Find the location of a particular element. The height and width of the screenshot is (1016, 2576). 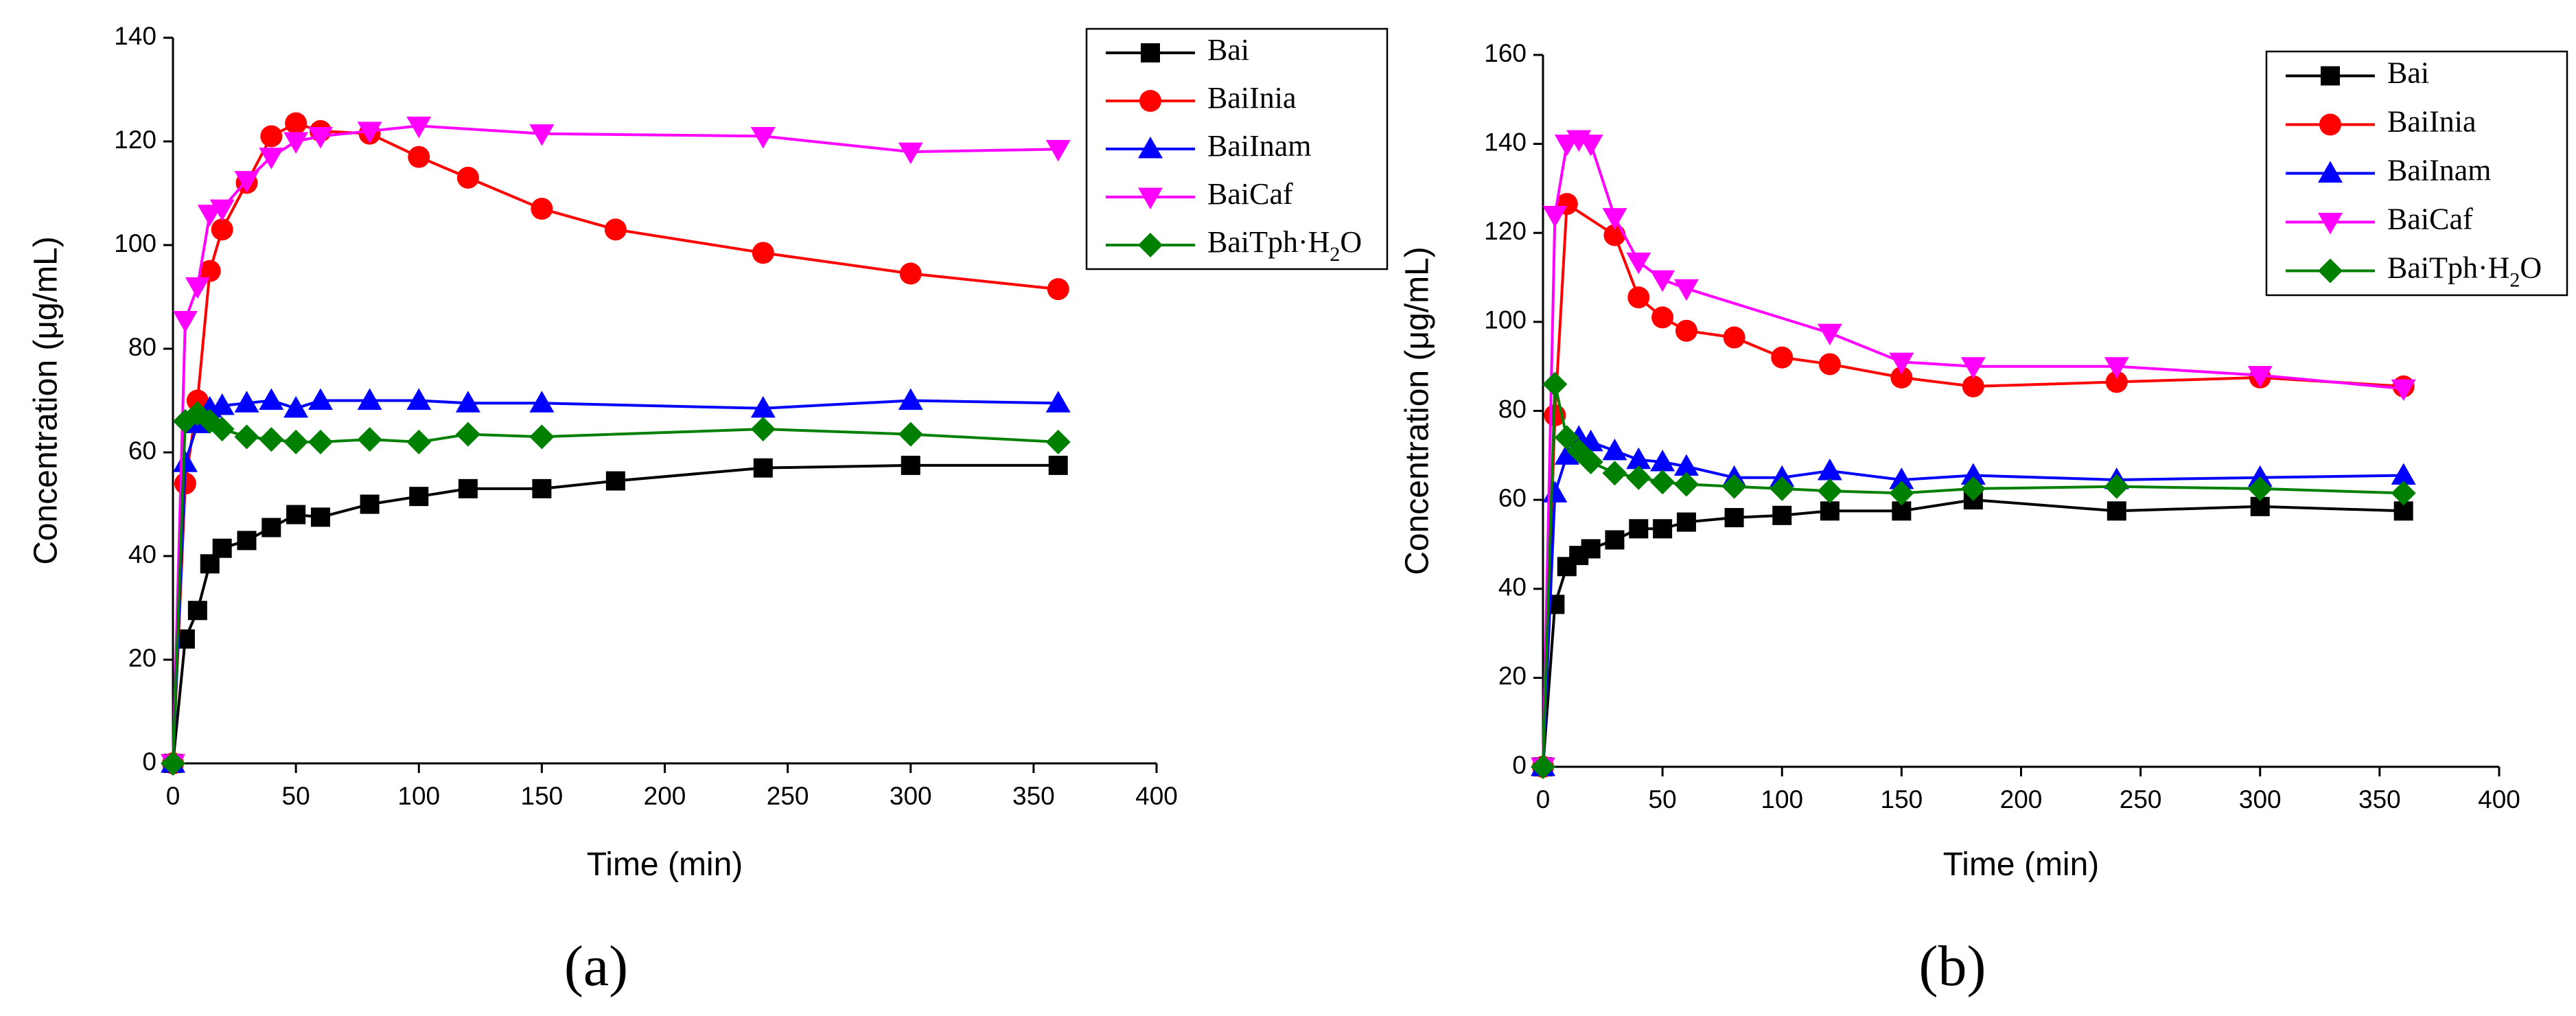

y-tick-label: 120 is located at coordinates (135, 140).